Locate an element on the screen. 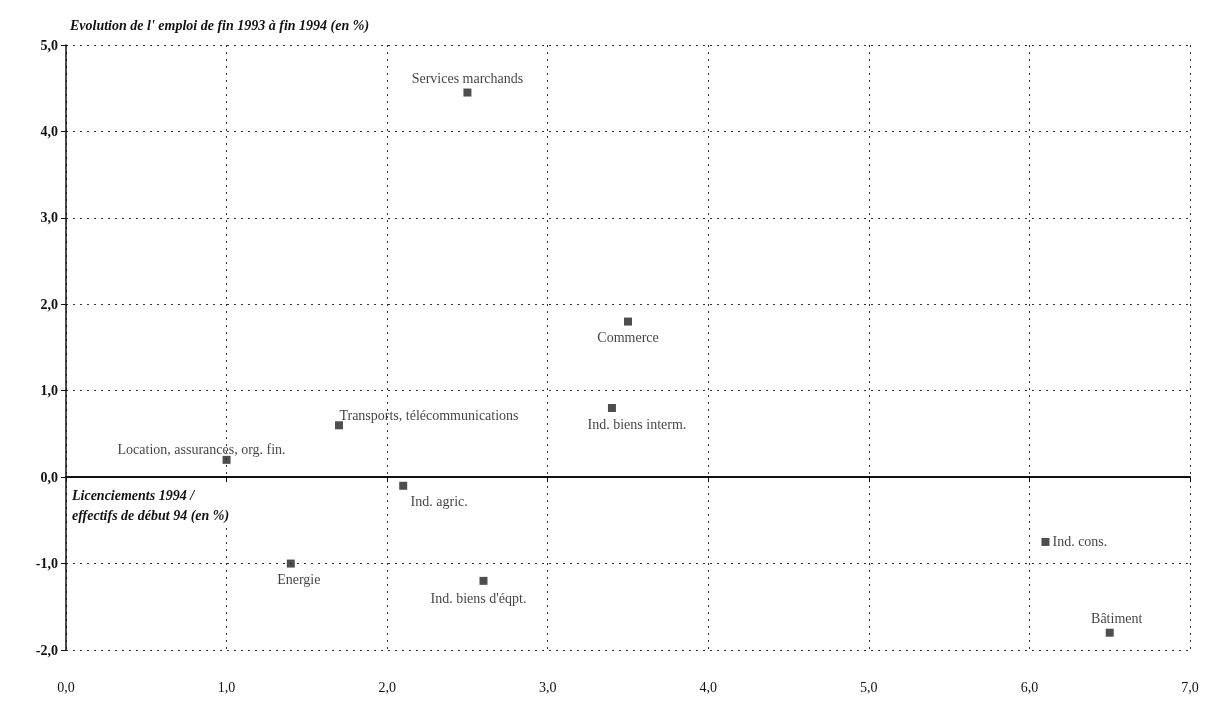  y-tick-label: -1,0 is located at coordinates (46, 564).